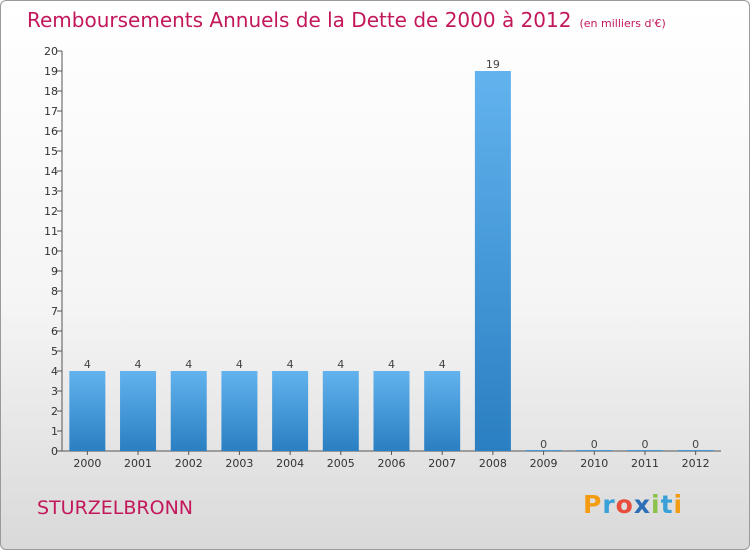 This screenshot has width=750, height=550. What do you see at coordinates (54, 451) in the screenshot?
I see `y-tick-label: 0` at bounding box center [54, 451].